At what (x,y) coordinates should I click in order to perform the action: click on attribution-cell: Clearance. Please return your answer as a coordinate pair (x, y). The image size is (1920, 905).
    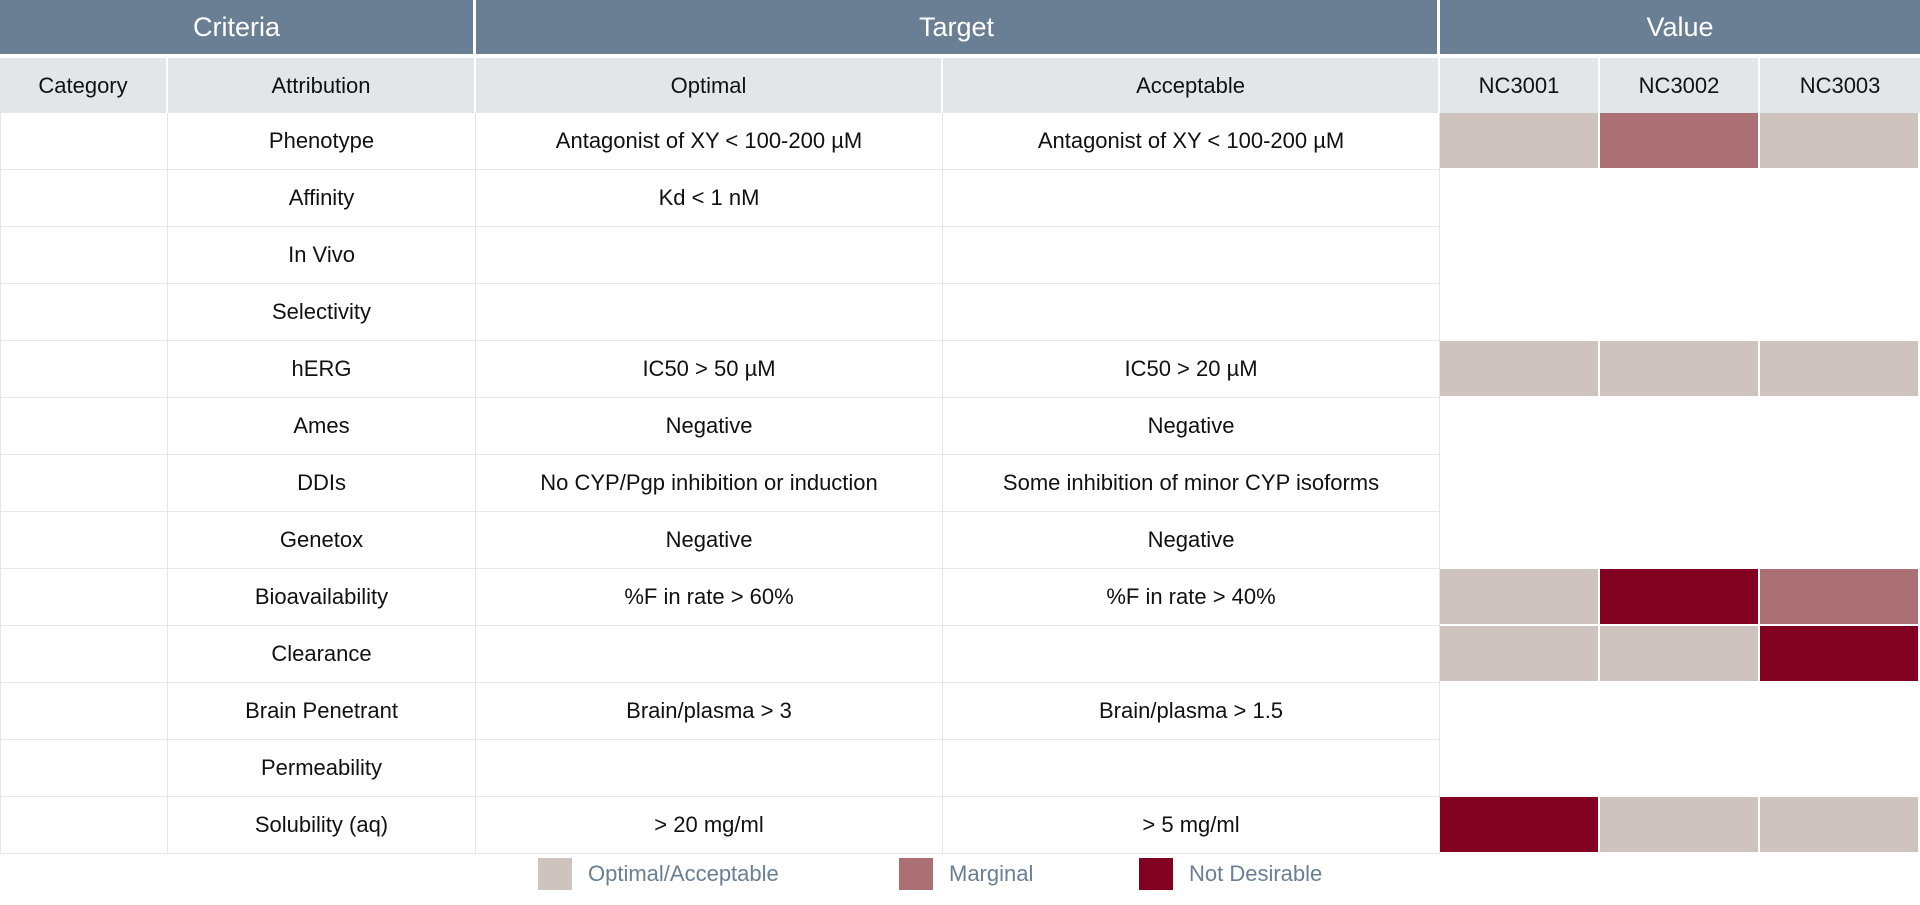
    Looking at the image, I should click on (322, 654).